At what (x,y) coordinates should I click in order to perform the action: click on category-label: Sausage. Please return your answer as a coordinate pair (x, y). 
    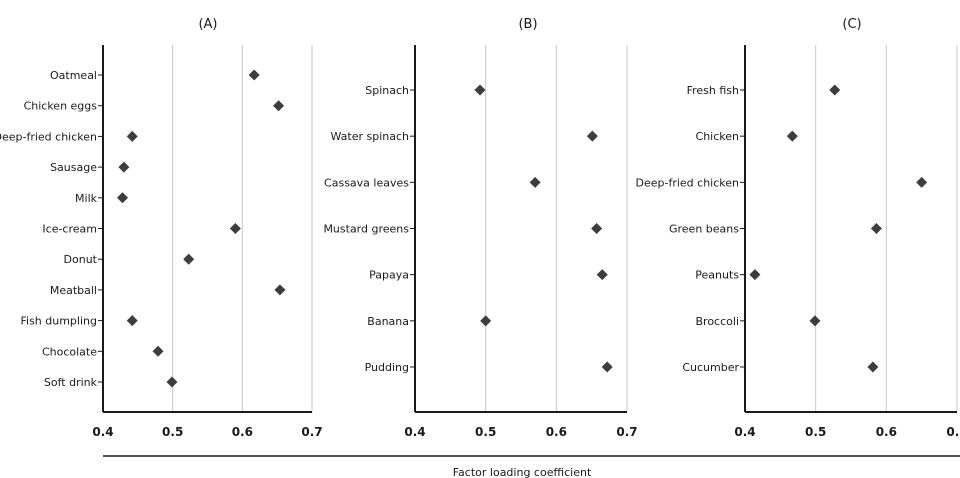
    Looking at the image, I should click on (73, 167).